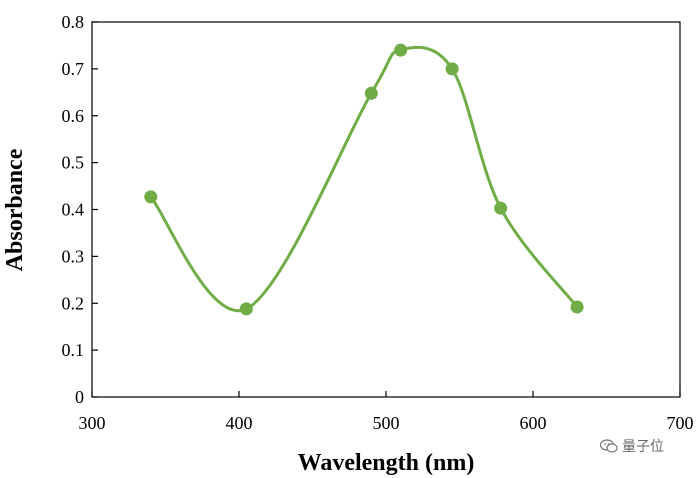  I want to click on x-tick-label: 700, so click(680, 423).